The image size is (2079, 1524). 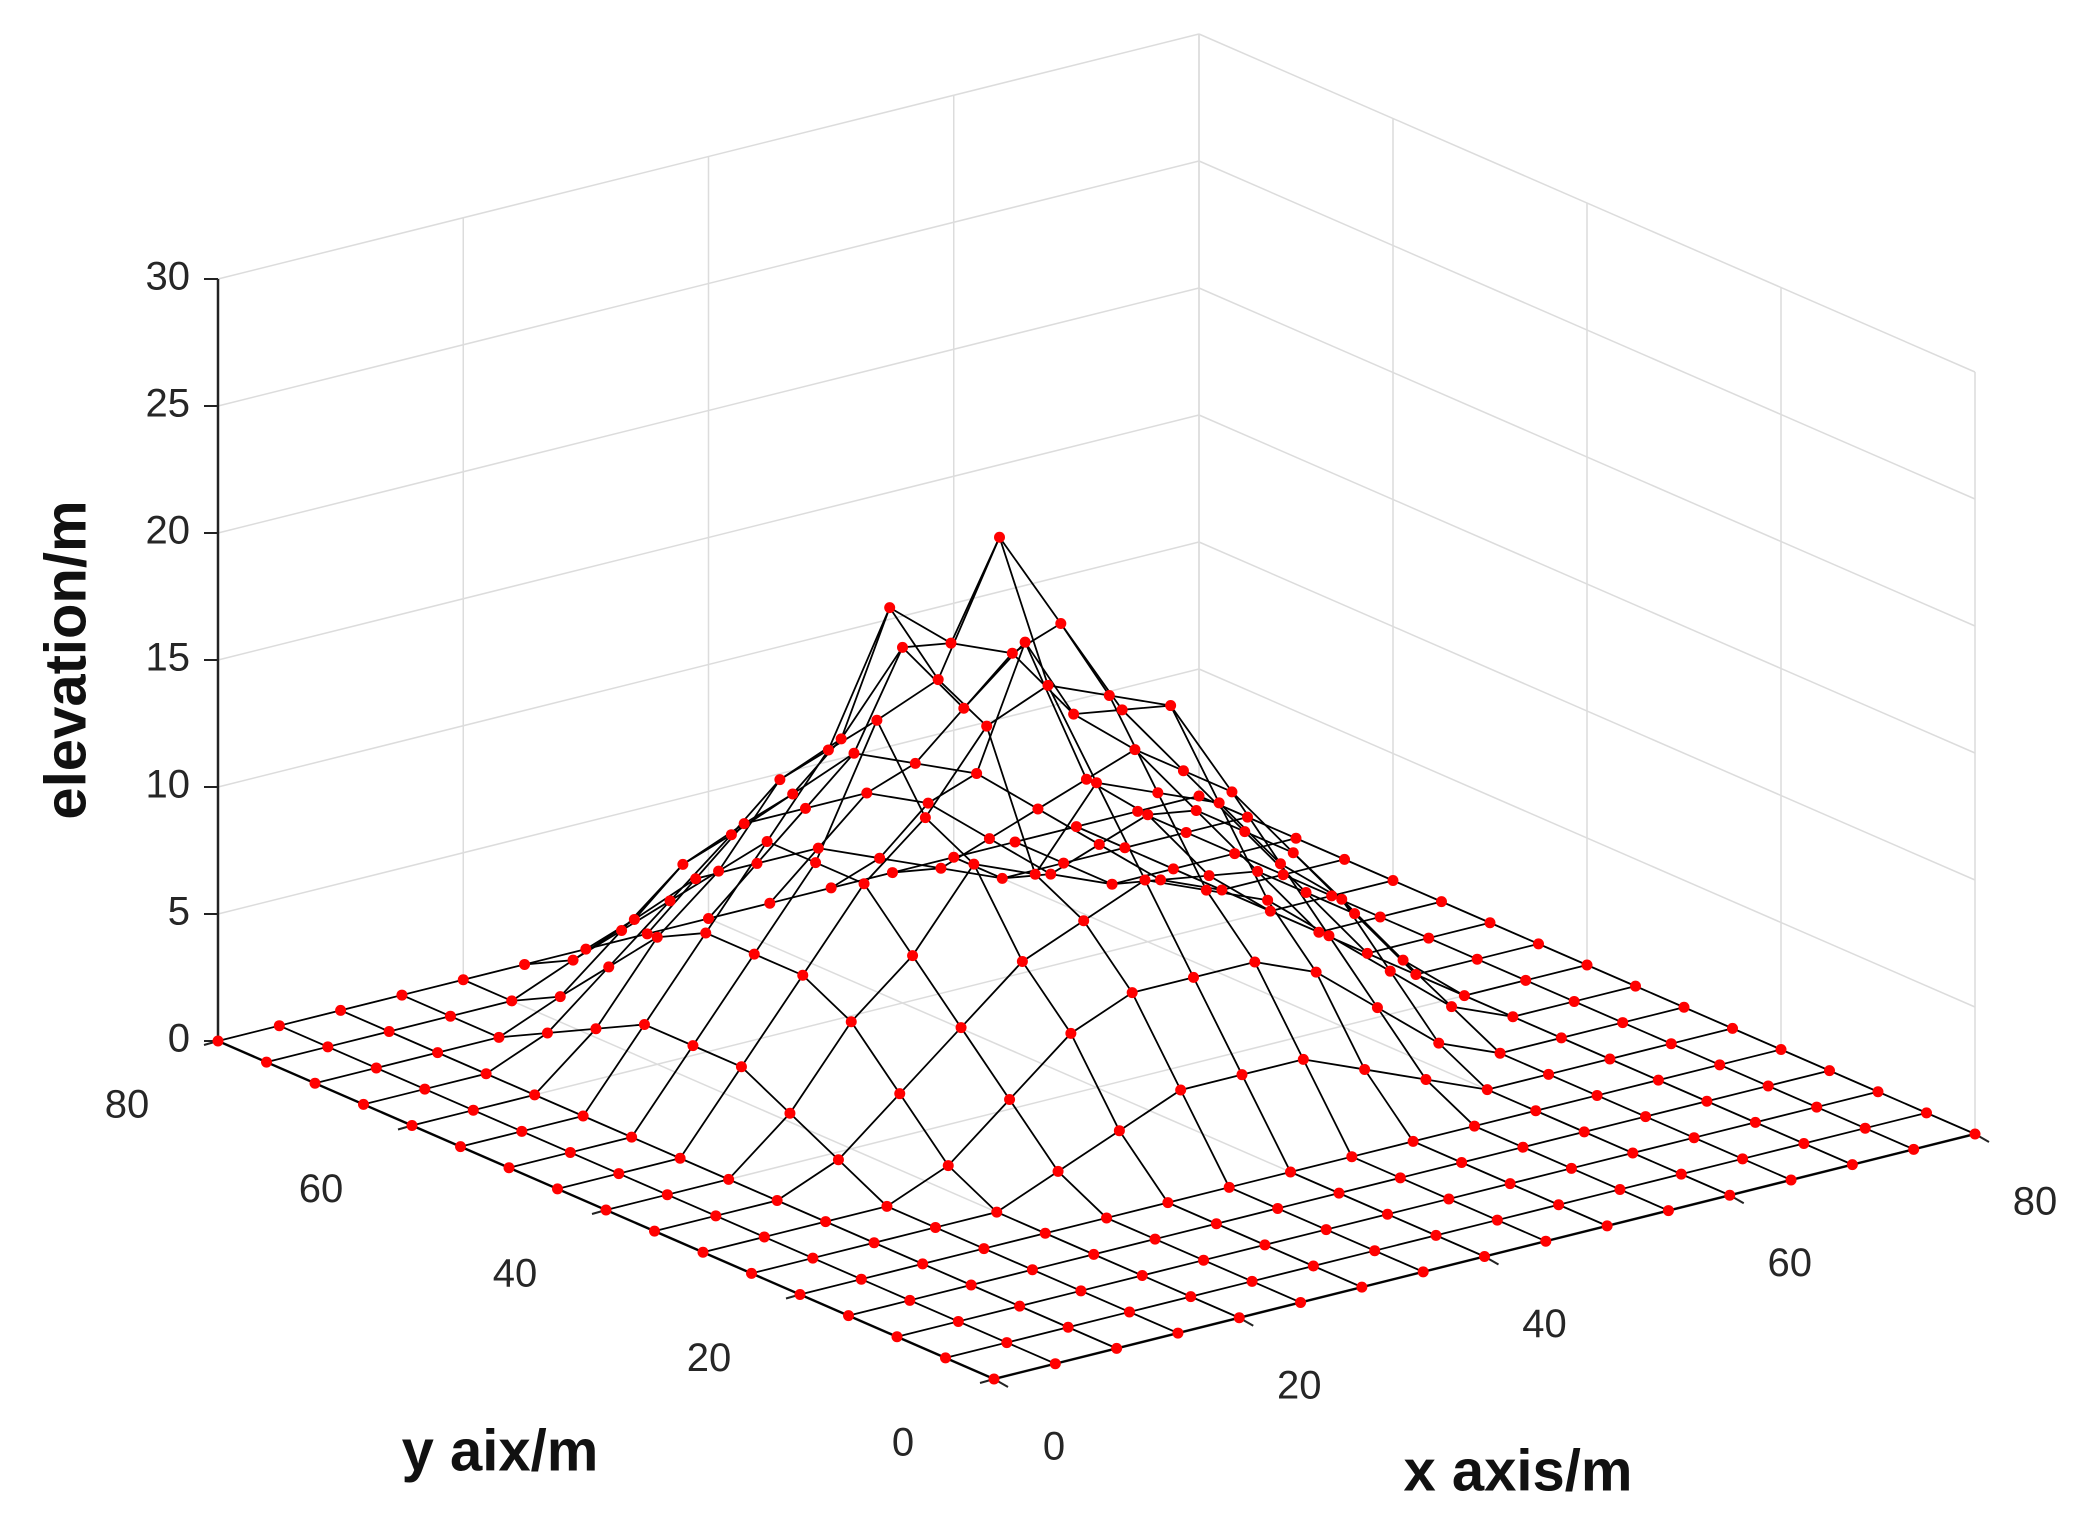 What do you see at coordinates (515, 1274) in the screenshot?
I see `y-tick-label: 40` at bounding box center [515, 1274].